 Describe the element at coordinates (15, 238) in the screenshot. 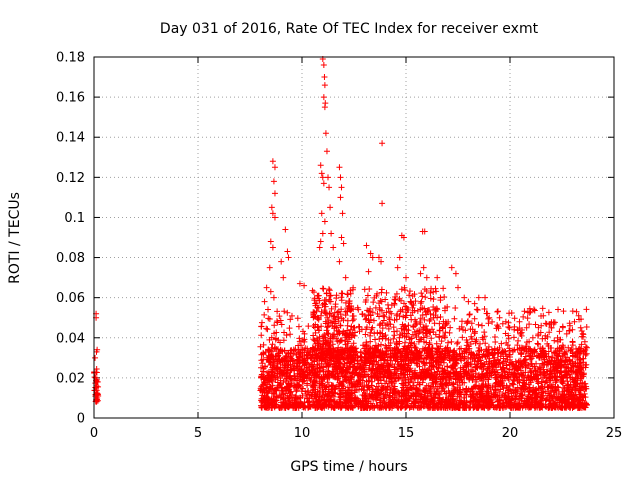

I see `y-axis-label: ROTI / TECUs` at that location.